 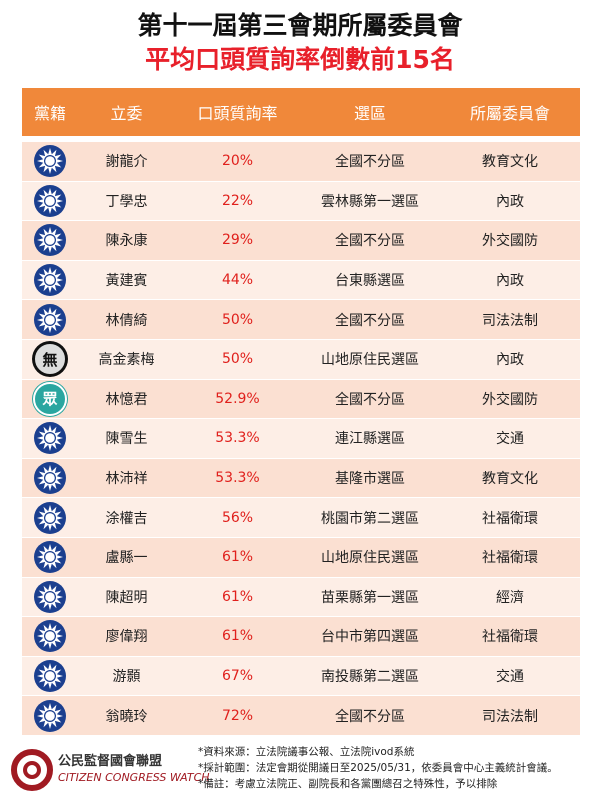 I want to click on table-row: 丁學忠 22% 雲林縣第一選區 內政, so click(x=301, y=201).